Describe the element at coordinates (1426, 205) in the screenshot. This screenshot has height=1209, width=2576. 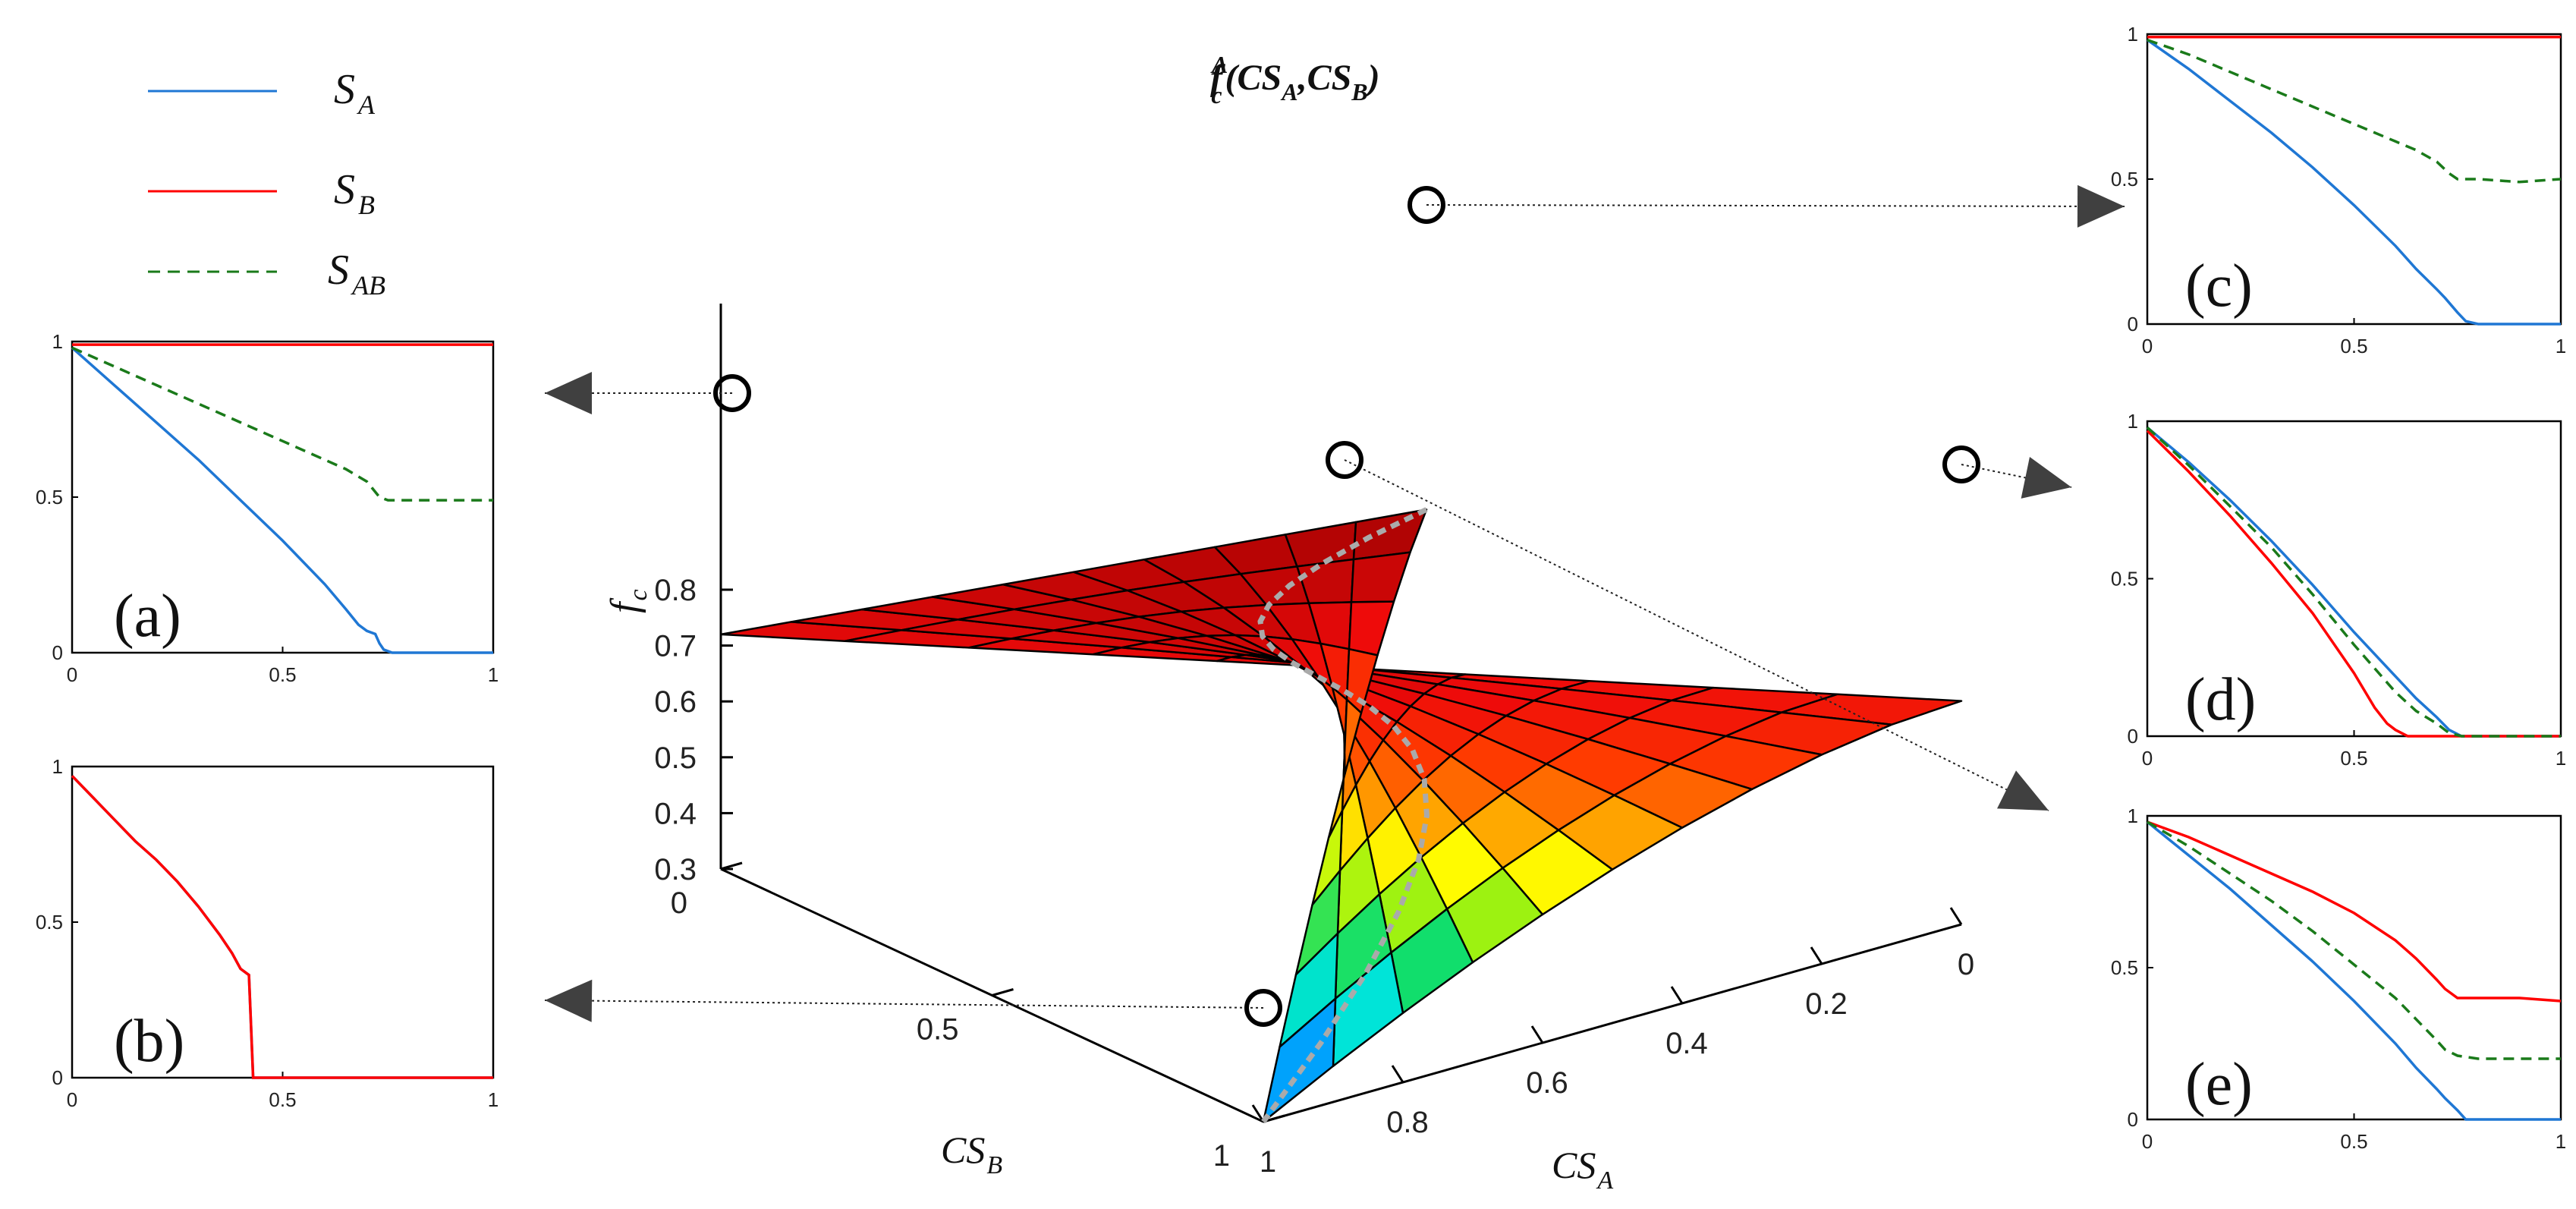
I see `marker-circle-corner-far` at that location.